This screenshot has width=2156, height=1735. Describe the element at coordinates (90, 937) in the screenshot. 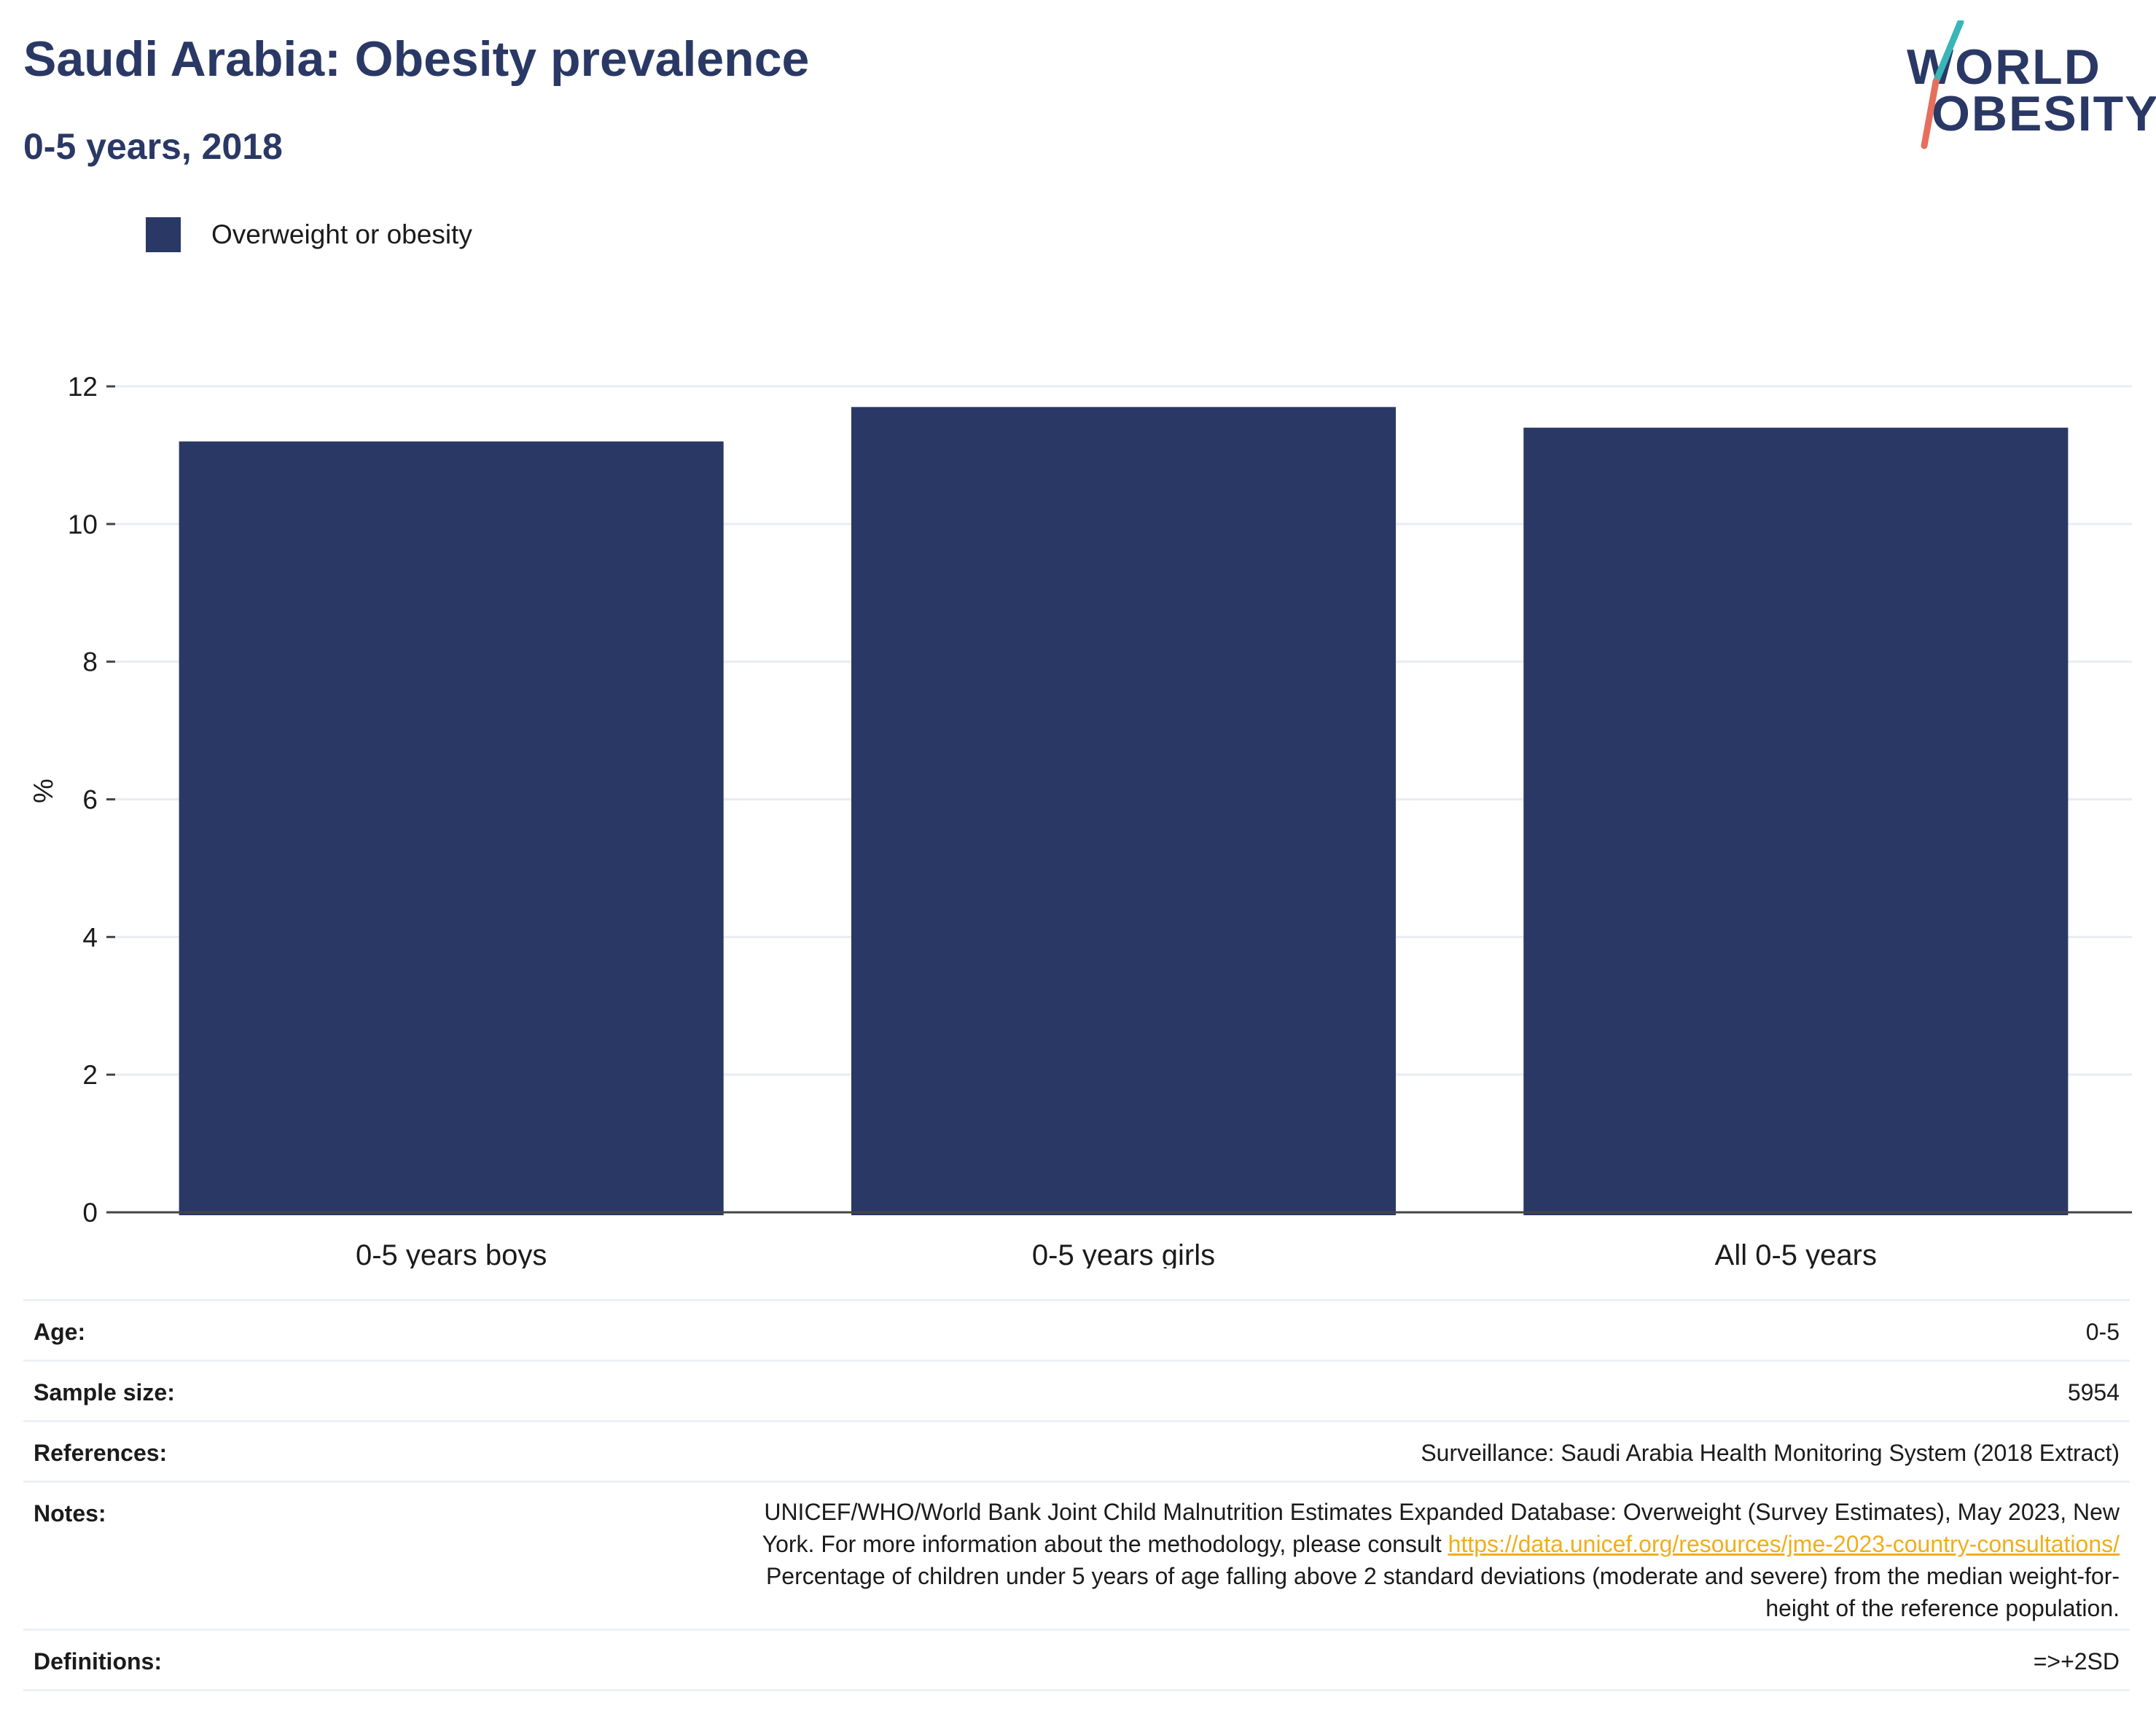

I see `y-tick-label: 4` at that location.